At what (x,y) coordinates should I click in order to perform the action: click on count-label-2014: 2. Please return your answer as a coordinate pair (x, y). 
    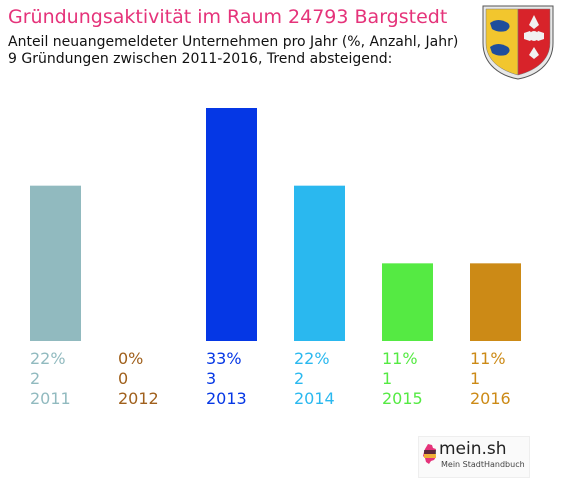
    Looking at the image, I should click on (299, 378).